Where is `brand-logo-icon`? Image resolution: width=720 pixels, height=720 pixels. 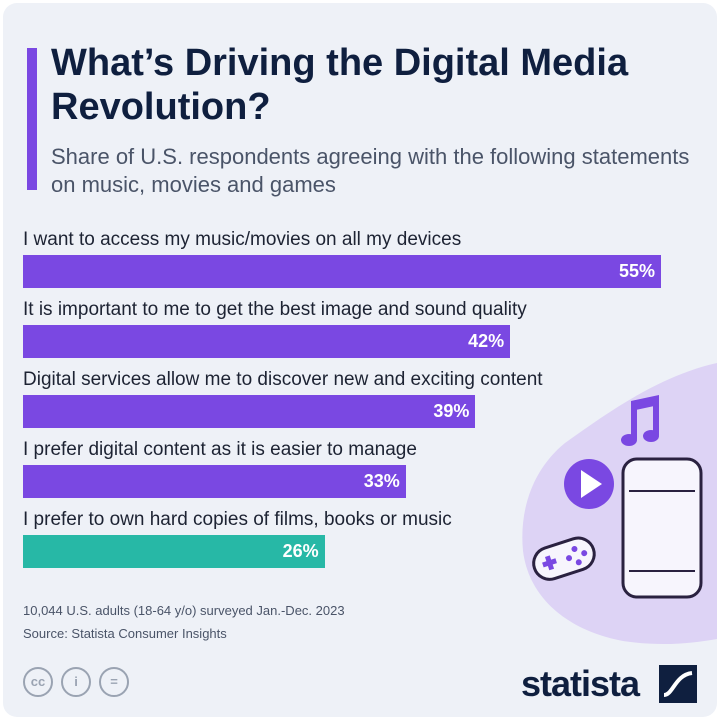 brand-logo-icon is located at coordinates (678, 684).